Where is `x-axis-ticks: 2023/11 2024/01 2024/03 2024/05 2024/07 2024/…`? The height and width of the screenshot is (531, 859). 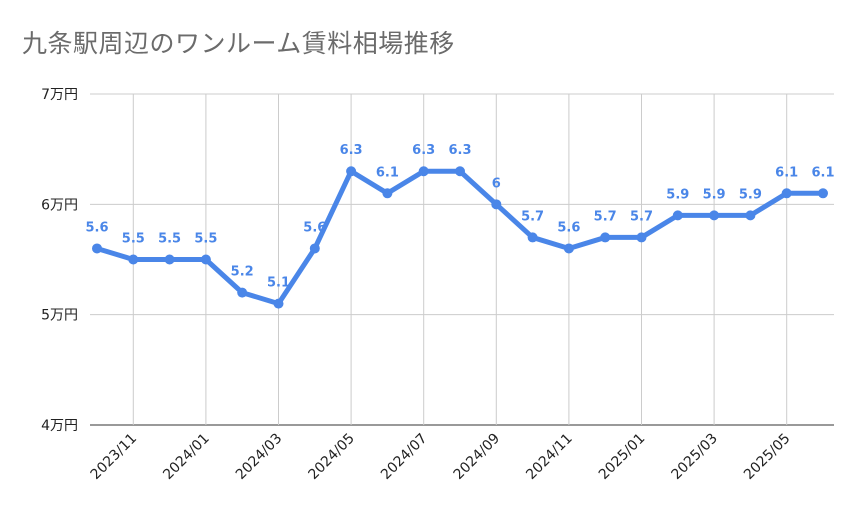 x-axis-ticks: 2023/11 2024/01 2024/03 2024/05 2024/07 2024/… is located at coordinates (441, 457).